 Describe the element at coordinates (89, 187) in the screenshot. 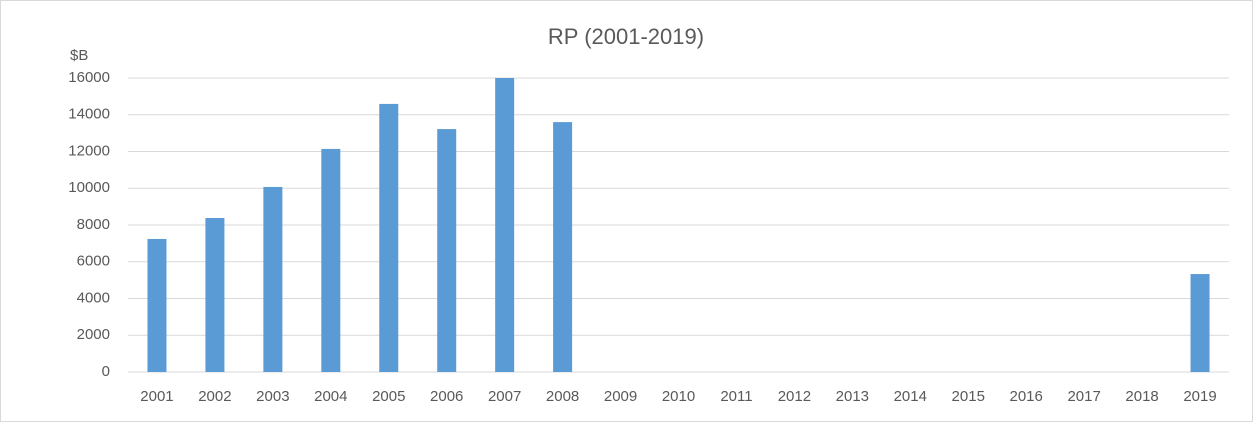

I see `y-tick-label: 10000` at that location.